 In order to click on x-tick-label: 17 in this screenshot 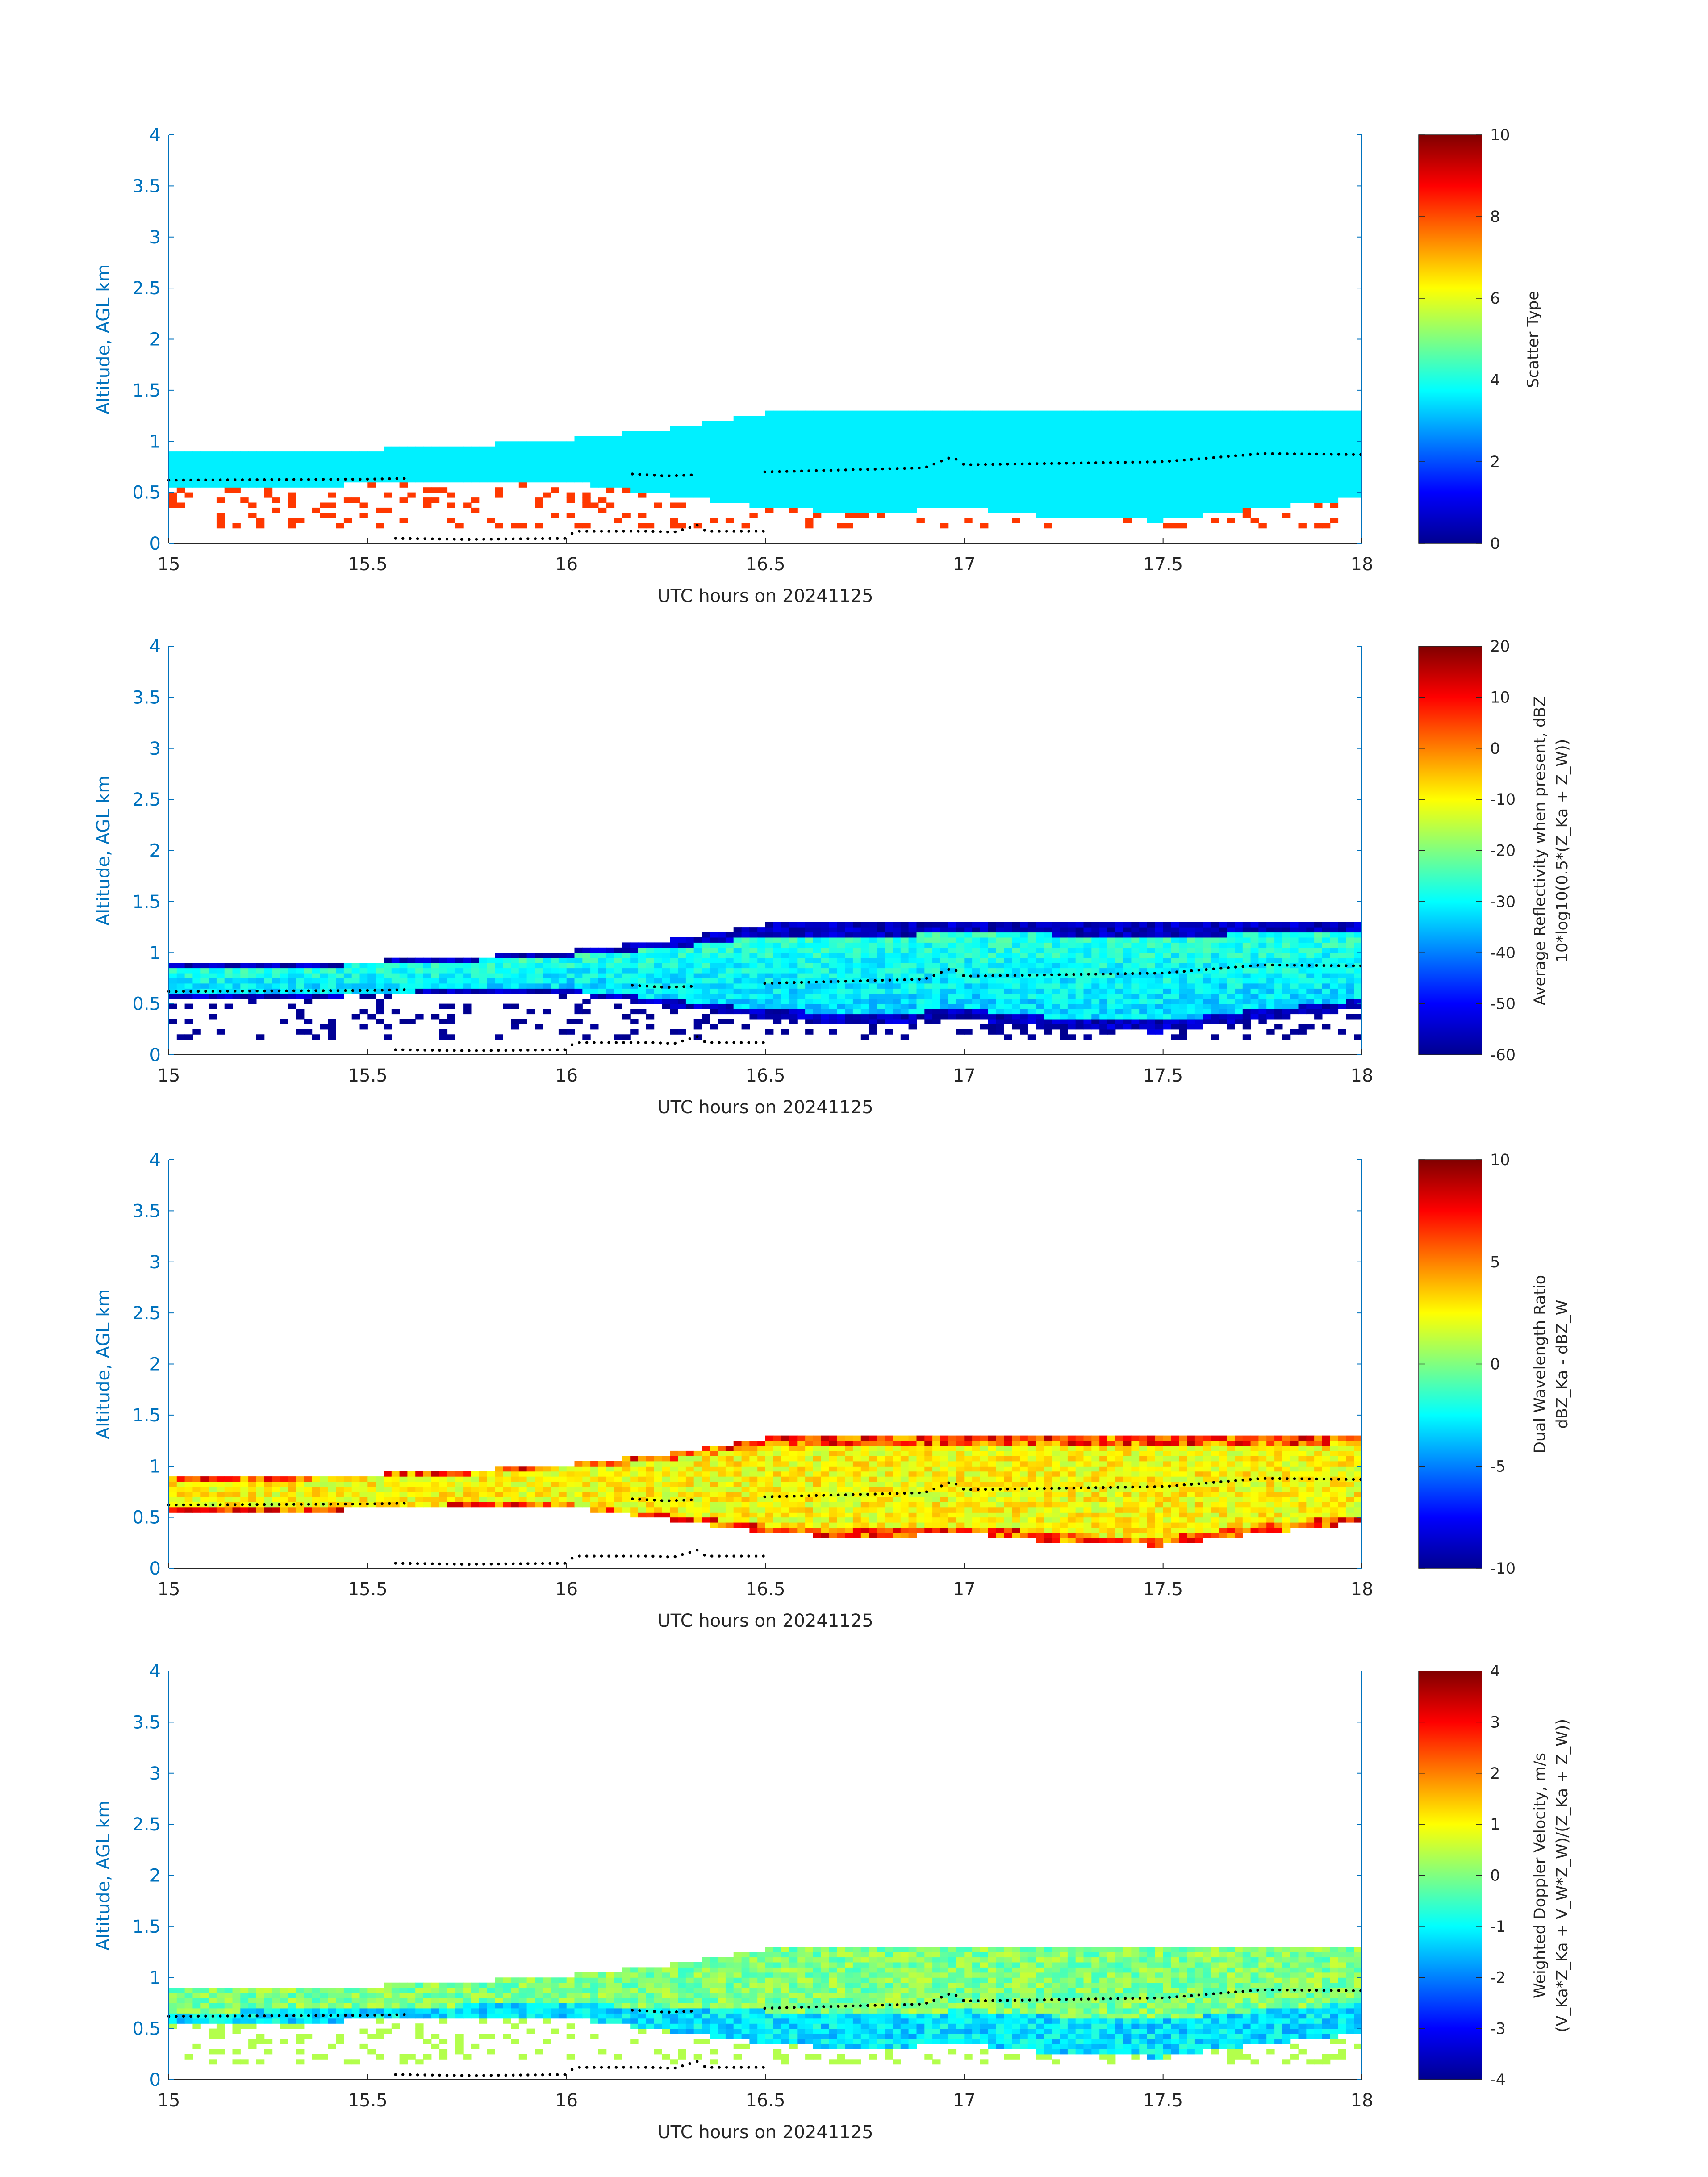, I will do `click(964, 564)`.